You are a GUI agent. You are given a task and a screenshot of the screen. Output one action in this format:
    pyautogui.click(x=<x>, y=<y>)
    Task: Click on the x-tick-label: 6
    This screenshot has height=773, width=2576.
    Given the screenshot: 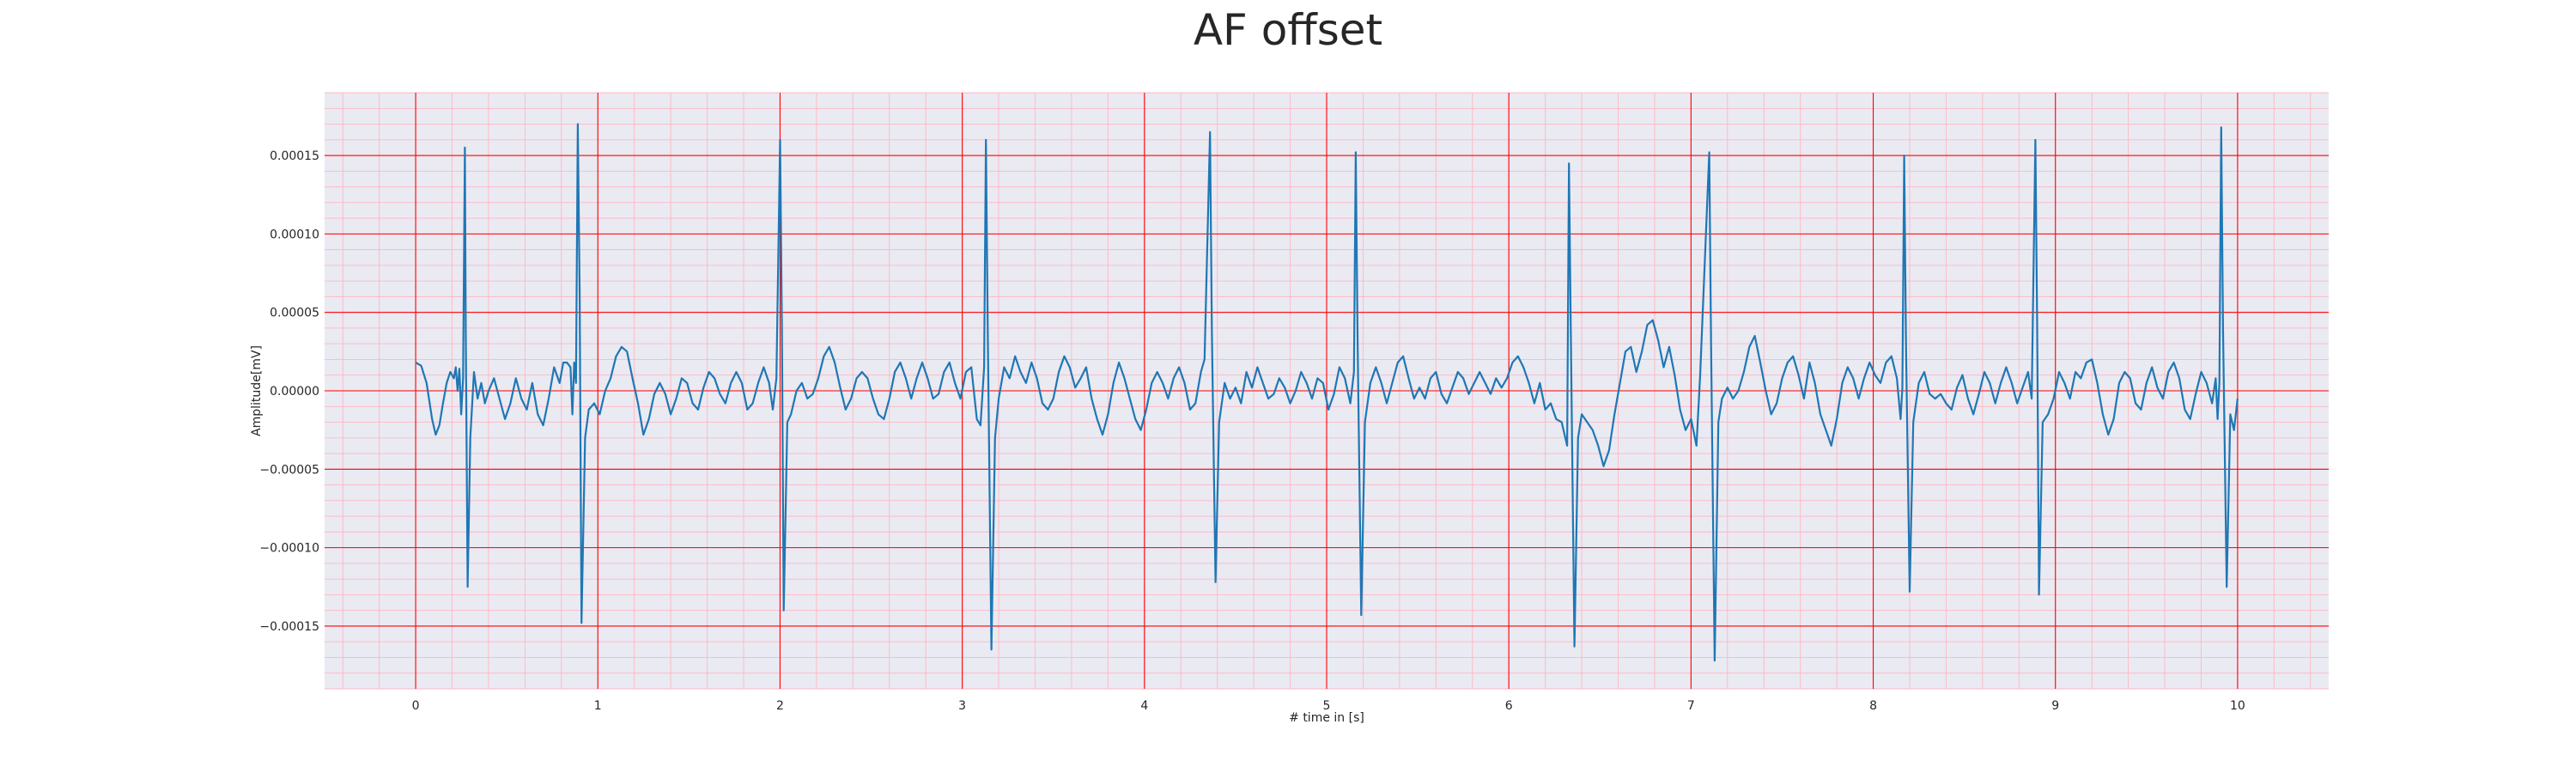 What is the action you would take?
    pyautogui.click(x=1509, y=706)
    